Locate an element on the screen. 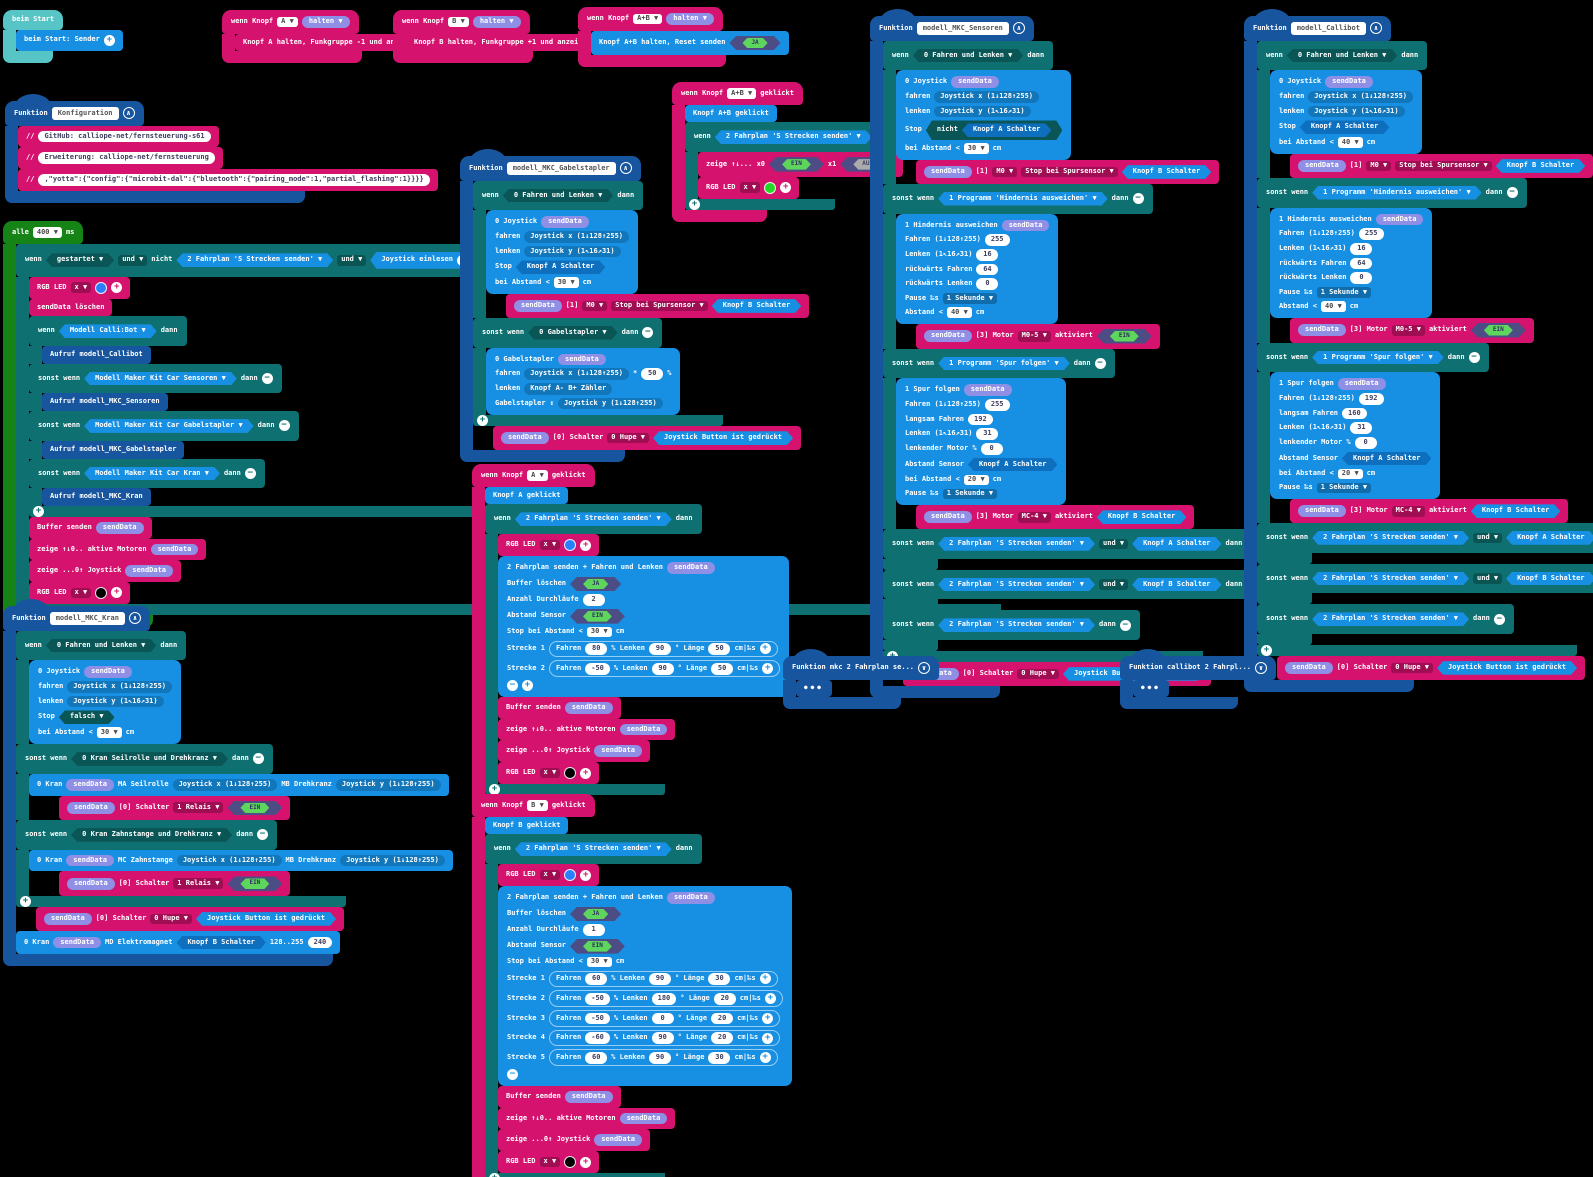  dropdown: Stop bei Spursensor ▼ is located at coordinates (659, 306).